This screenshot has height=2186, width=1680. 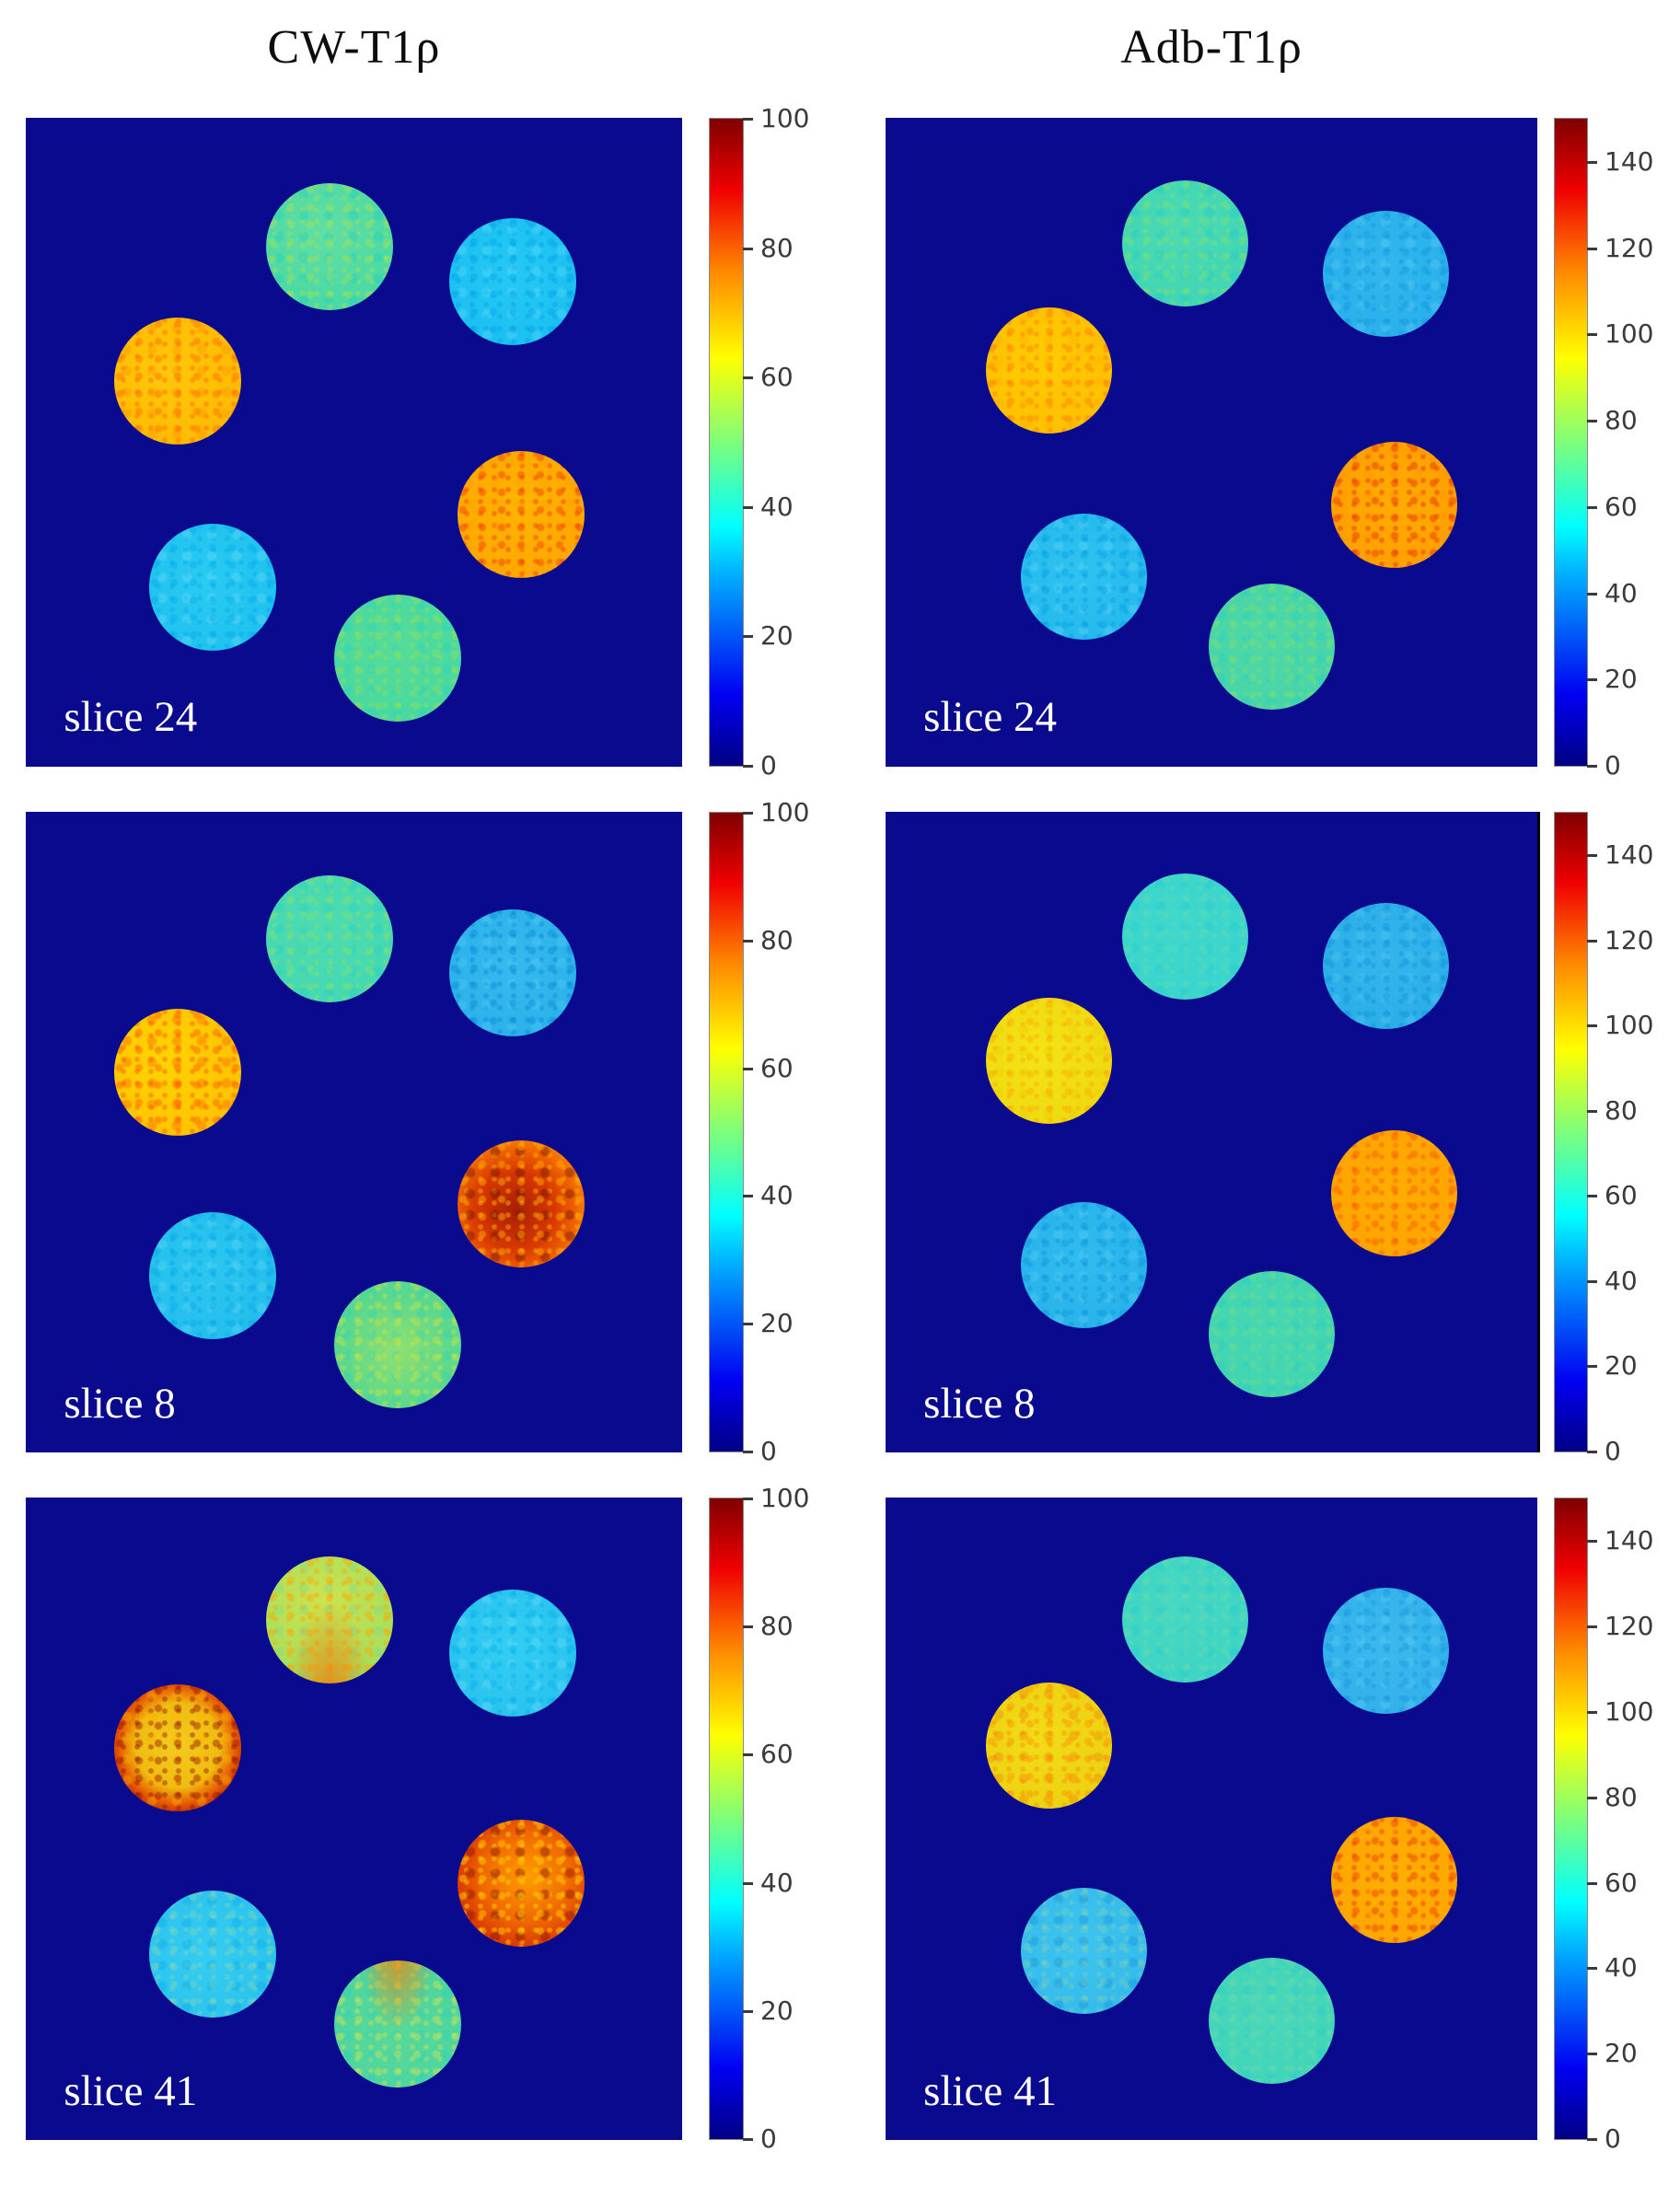 What do you see at coordinates (1629, 248) in the screenshot?
I see `tick-label: 120` at bounding box center [1629, 248].